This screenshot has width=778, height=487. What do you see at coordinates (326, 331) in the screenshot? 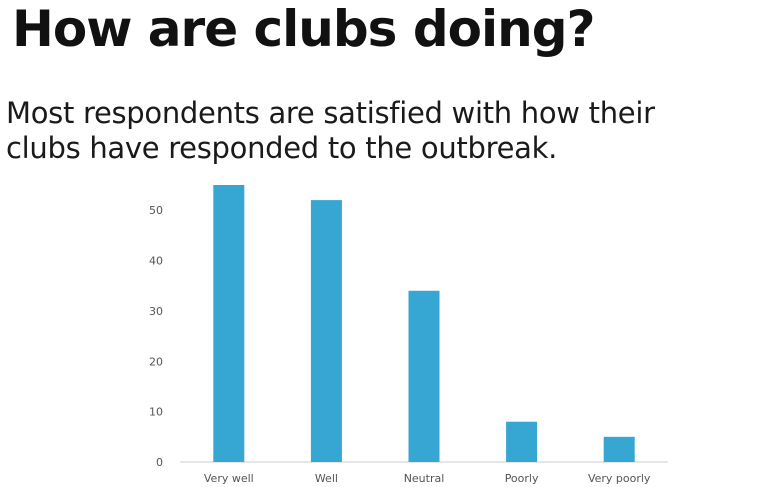
I see `bar-well` at bounding box center [326, 331].